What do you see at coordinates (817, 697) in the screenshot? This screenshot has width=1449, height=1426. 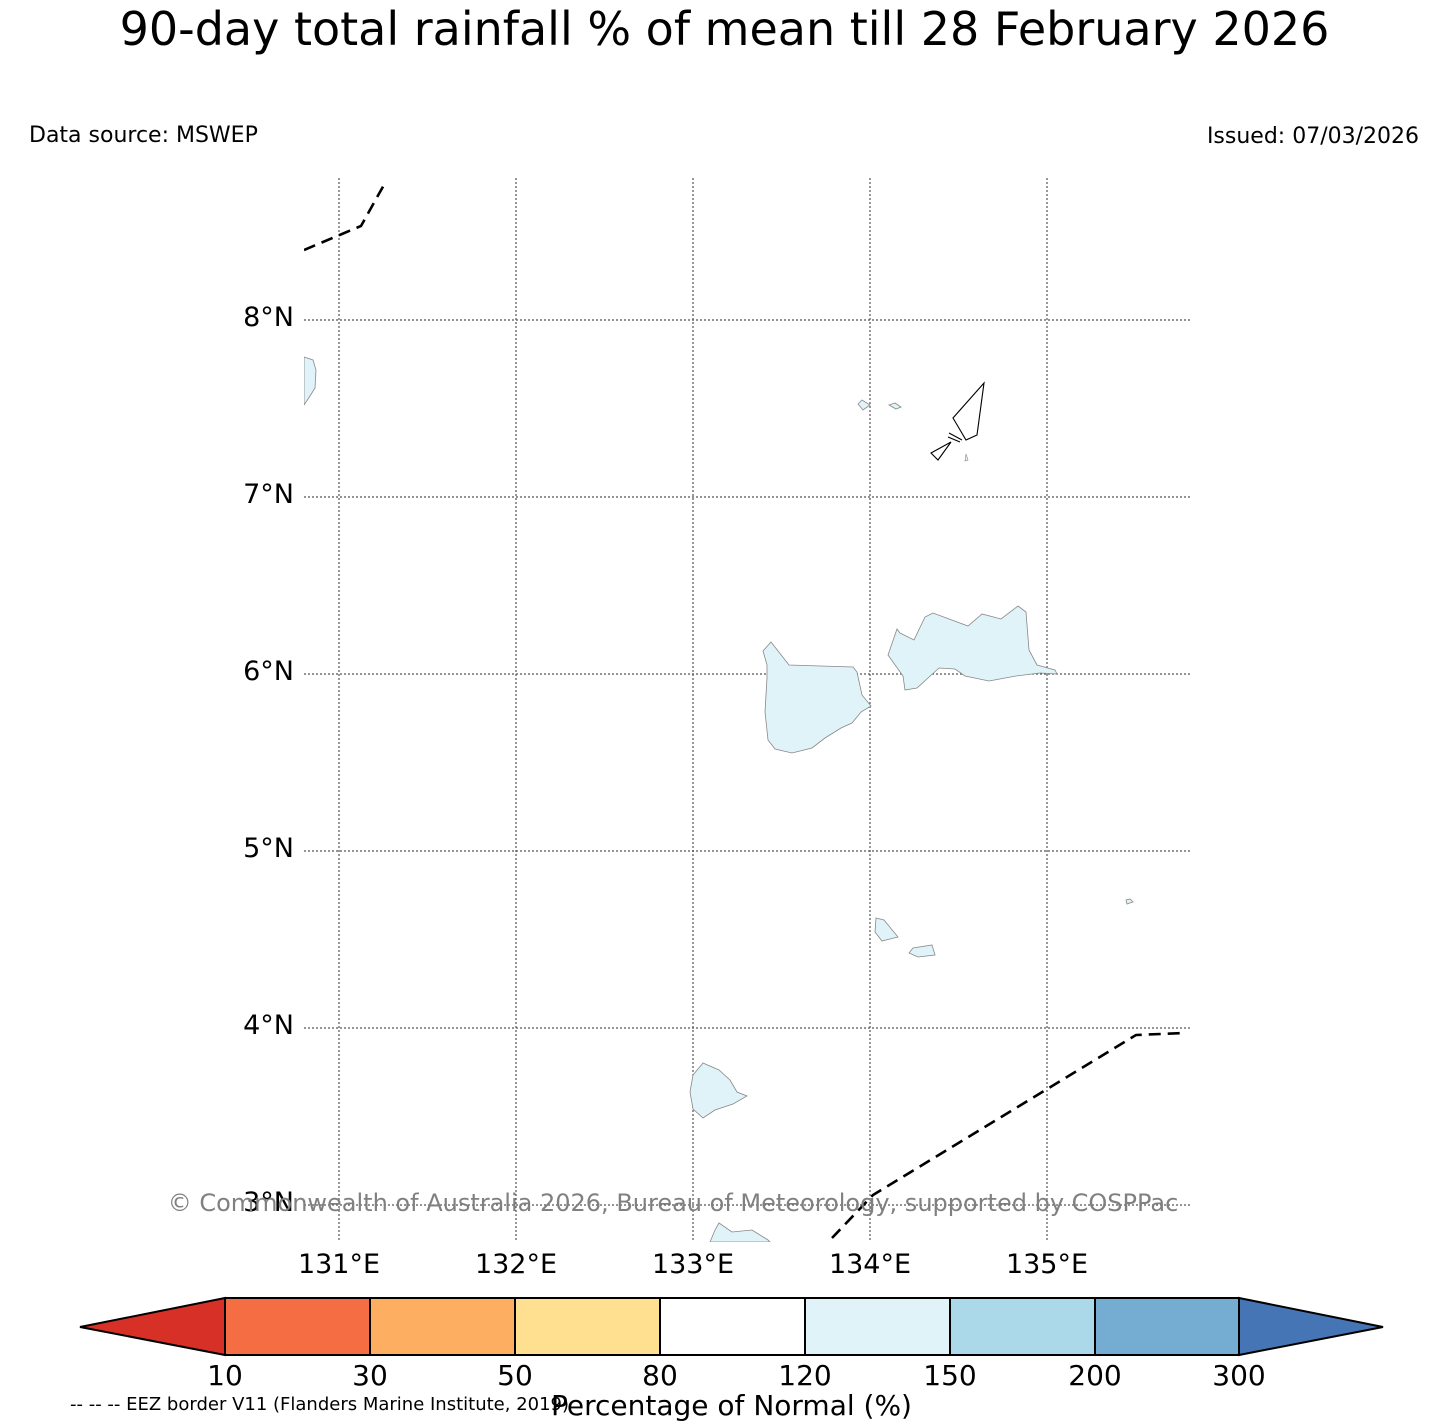 I see `island-merir-west` at bounding box center [817, 697].